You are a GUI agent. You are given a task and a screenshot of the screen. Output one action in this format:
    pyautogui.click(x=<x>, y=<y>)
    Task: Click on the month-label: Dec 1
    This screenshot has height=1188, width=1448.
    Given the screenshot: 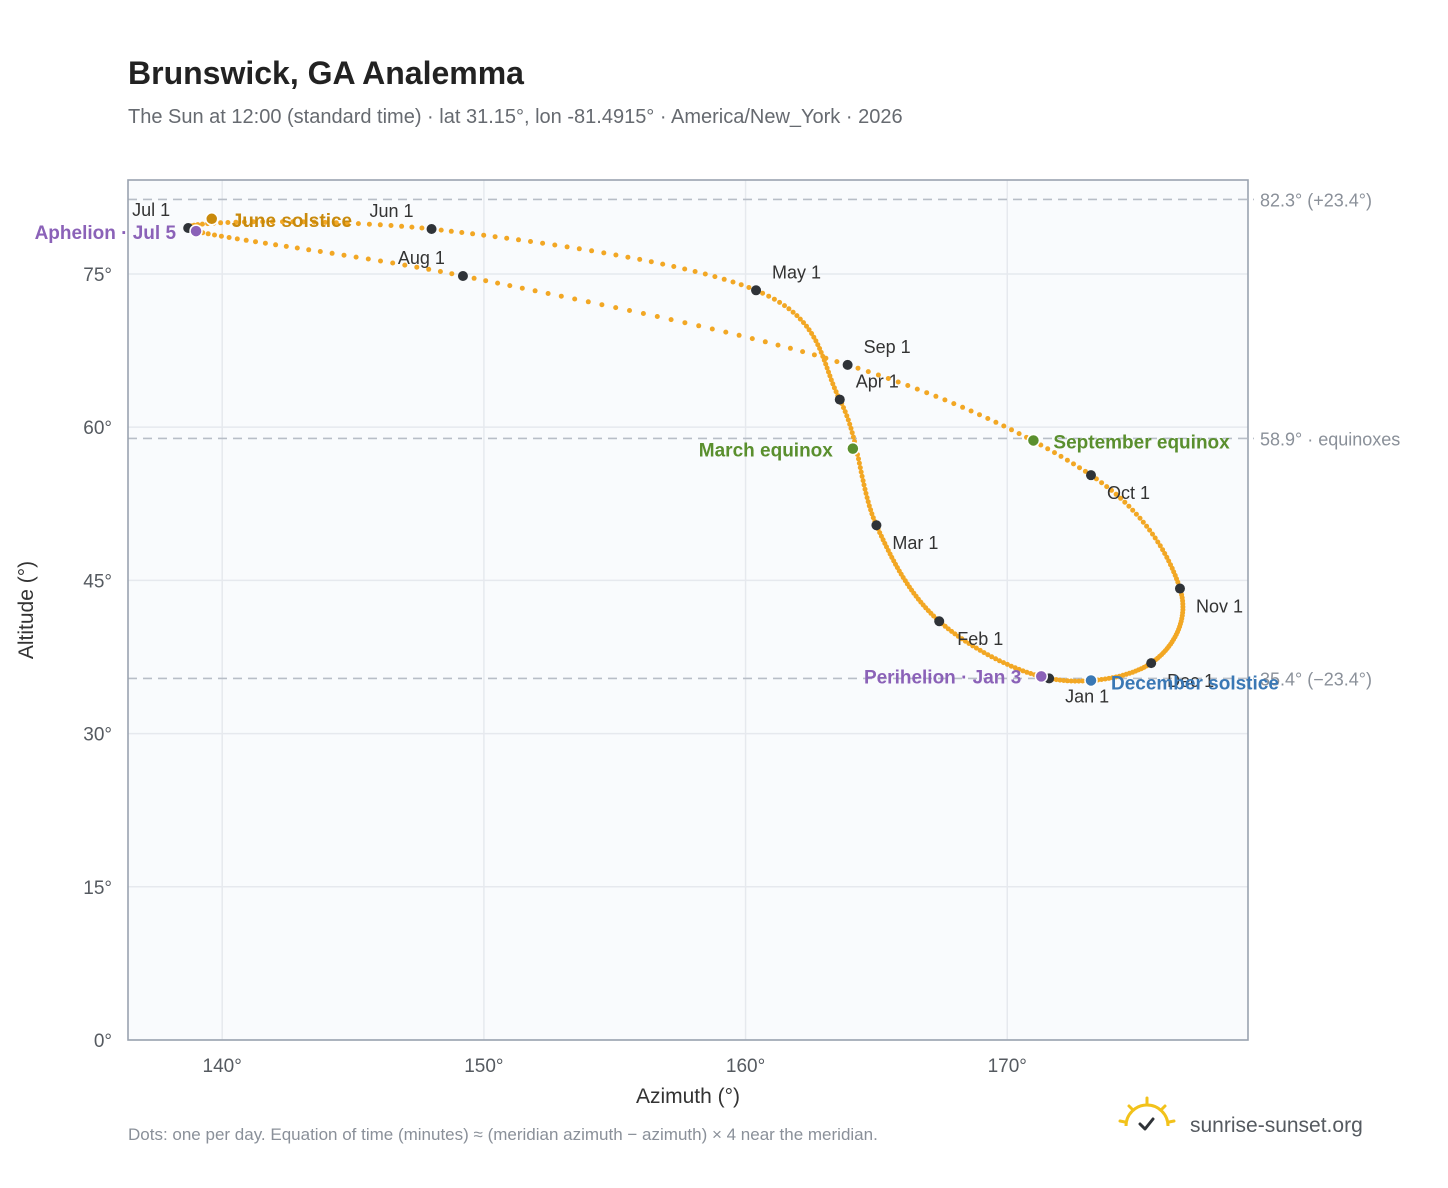 What is the action you would take?
    pyautogui.click(x=1190, y=681)
    